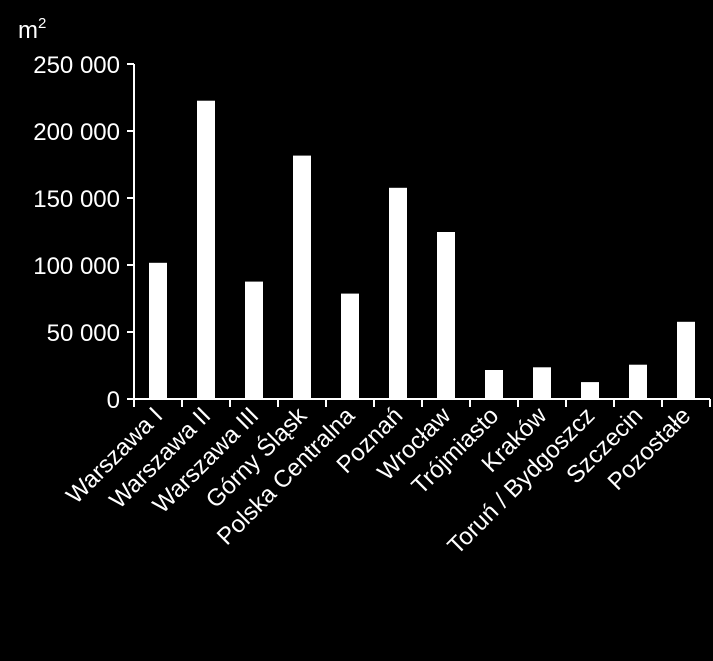 The image size is (713, 661). I want to click on y-tick-label-5: 250 000, so click(76, 65).